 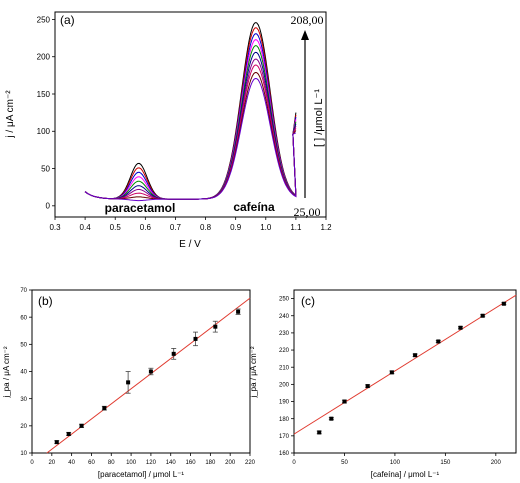 What do you see at coordinates (307, 212) in the screenshot?
I see `annotation-bottom-concentration: 25,00` at bounding box center [307, 212].